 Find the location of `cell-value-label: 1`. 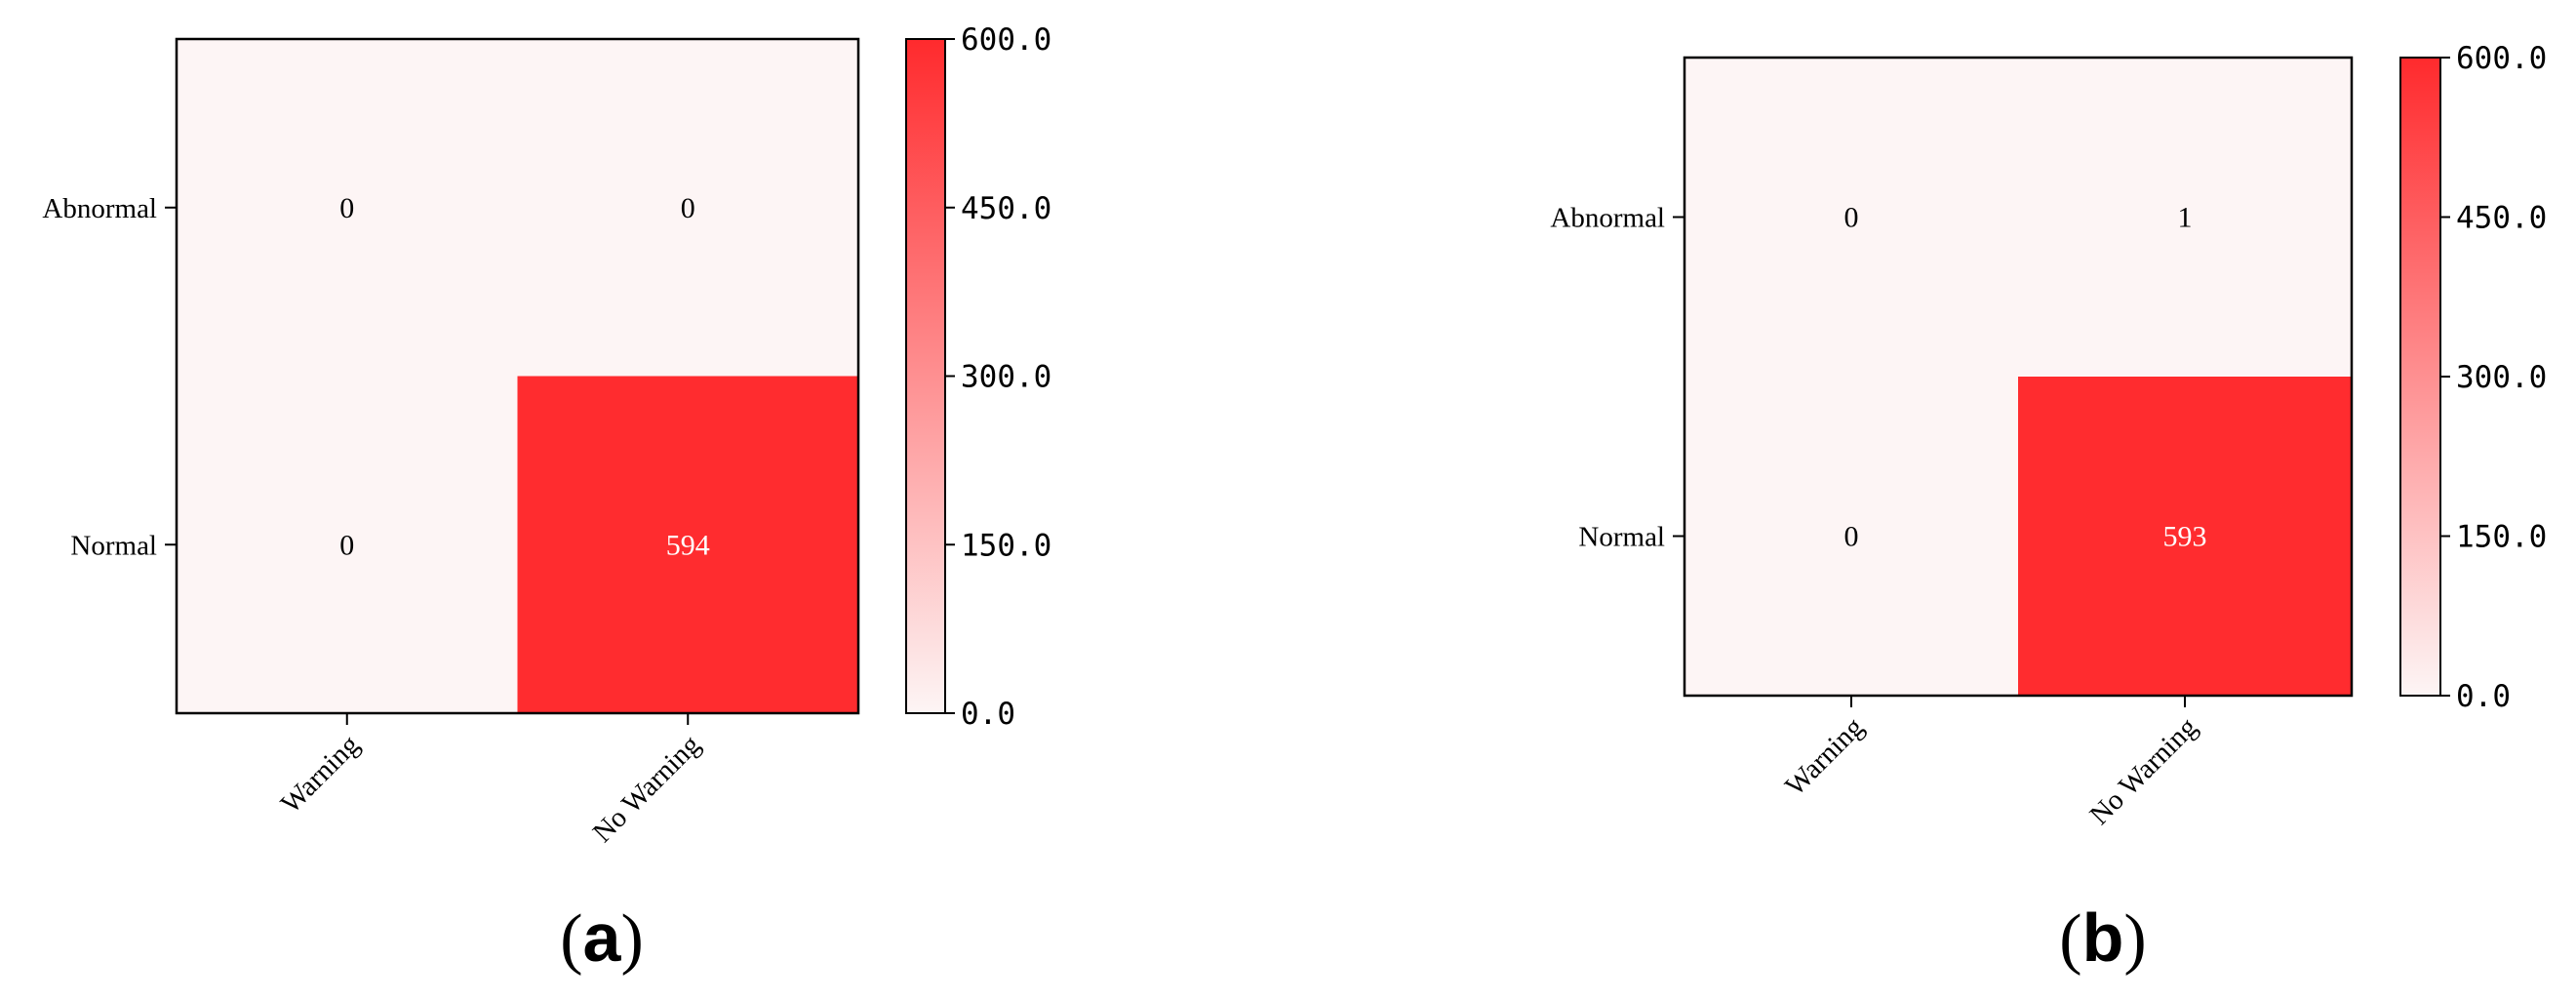

cell-value-label: 1 is located at coordinates (2185, 218).